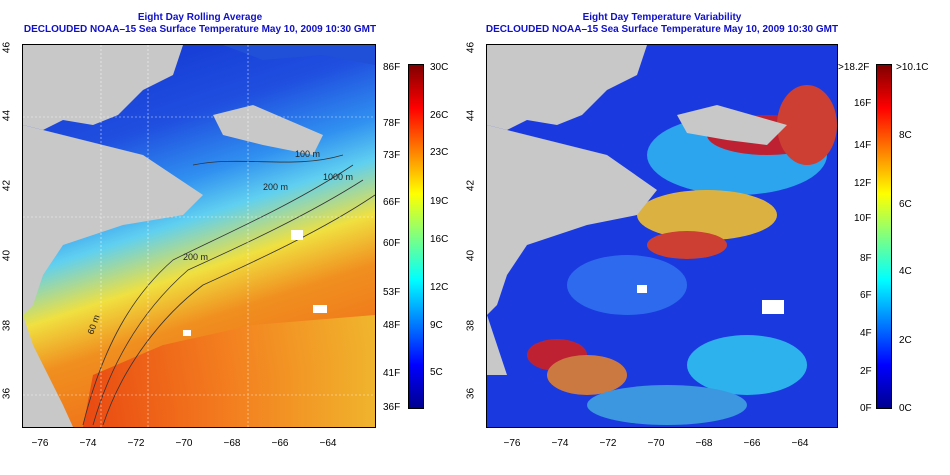 The width and height of the screenshot is (950, 475). I want to click on contour-label: 1000 m, so click(338, 177).